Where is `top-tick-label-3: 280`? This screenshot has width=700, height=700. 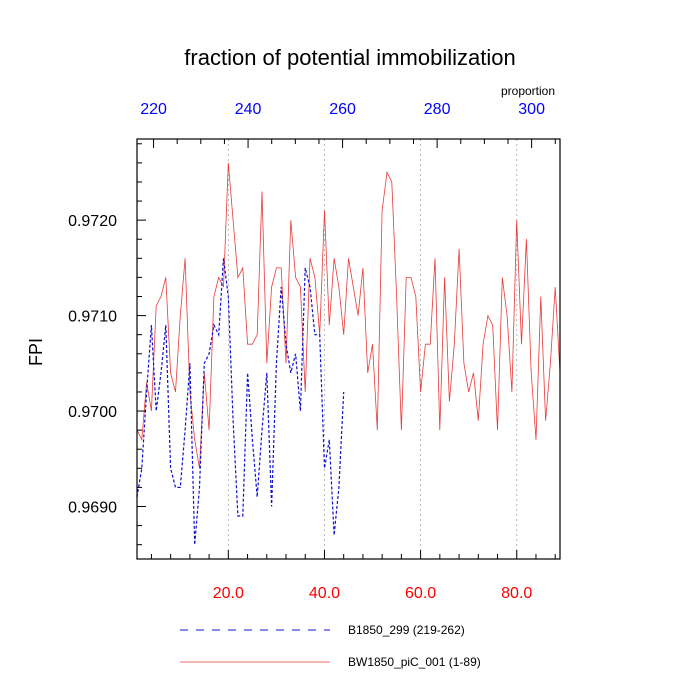 top-tick-label-3: 280 is located at coordinates (437, 109).